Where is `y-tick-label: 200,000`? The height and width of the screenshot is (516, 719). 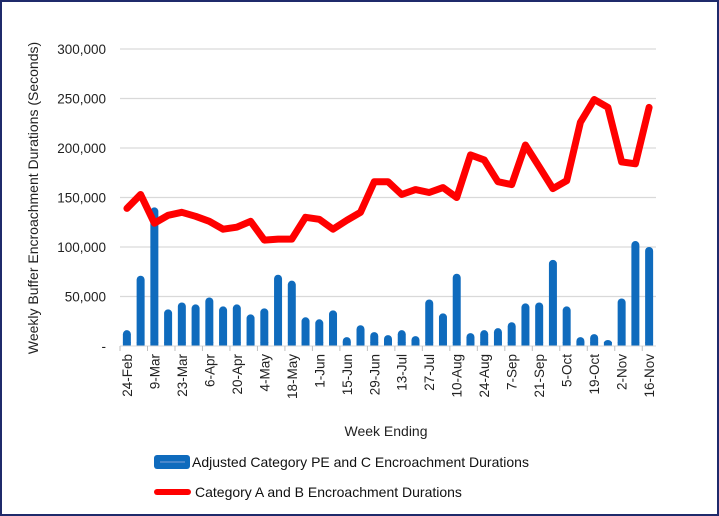
y-tick-label: 200,000 is located at coordinates (81, 148).